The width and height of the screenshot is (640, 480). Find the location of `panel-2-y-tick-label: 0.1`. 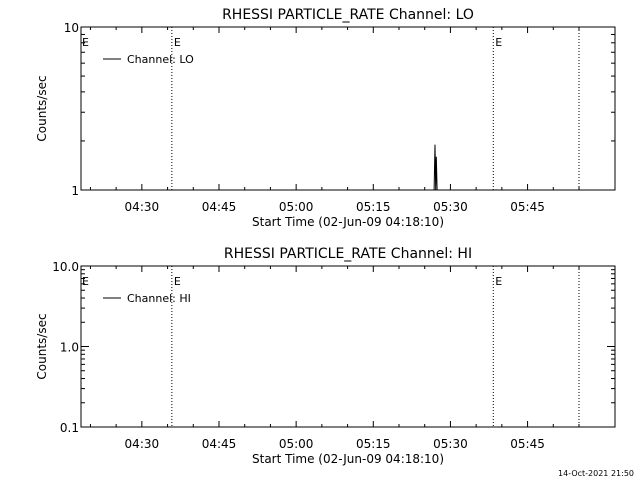

panel-2-y-tick-label: 0.1 is located at coordinates (69, 428).